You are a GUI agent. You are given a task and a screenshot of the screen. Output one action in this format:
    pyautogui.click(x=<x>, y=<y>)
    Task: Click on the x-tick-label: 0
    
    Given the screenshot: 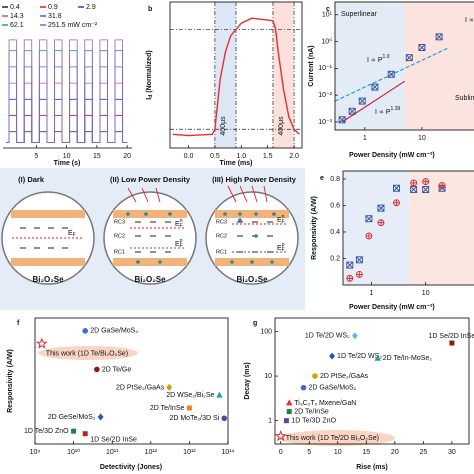 What is the action you would take?
    pyautogui.click(x=281, y=452)
    